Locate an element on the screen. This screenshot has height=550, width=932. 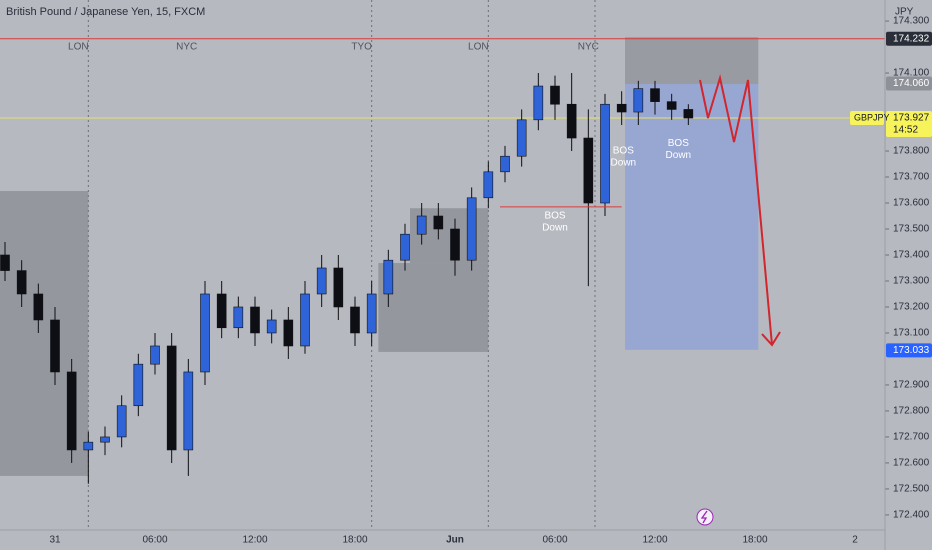
y-tick-label: 173.200 is located at coordinates (911, 307).